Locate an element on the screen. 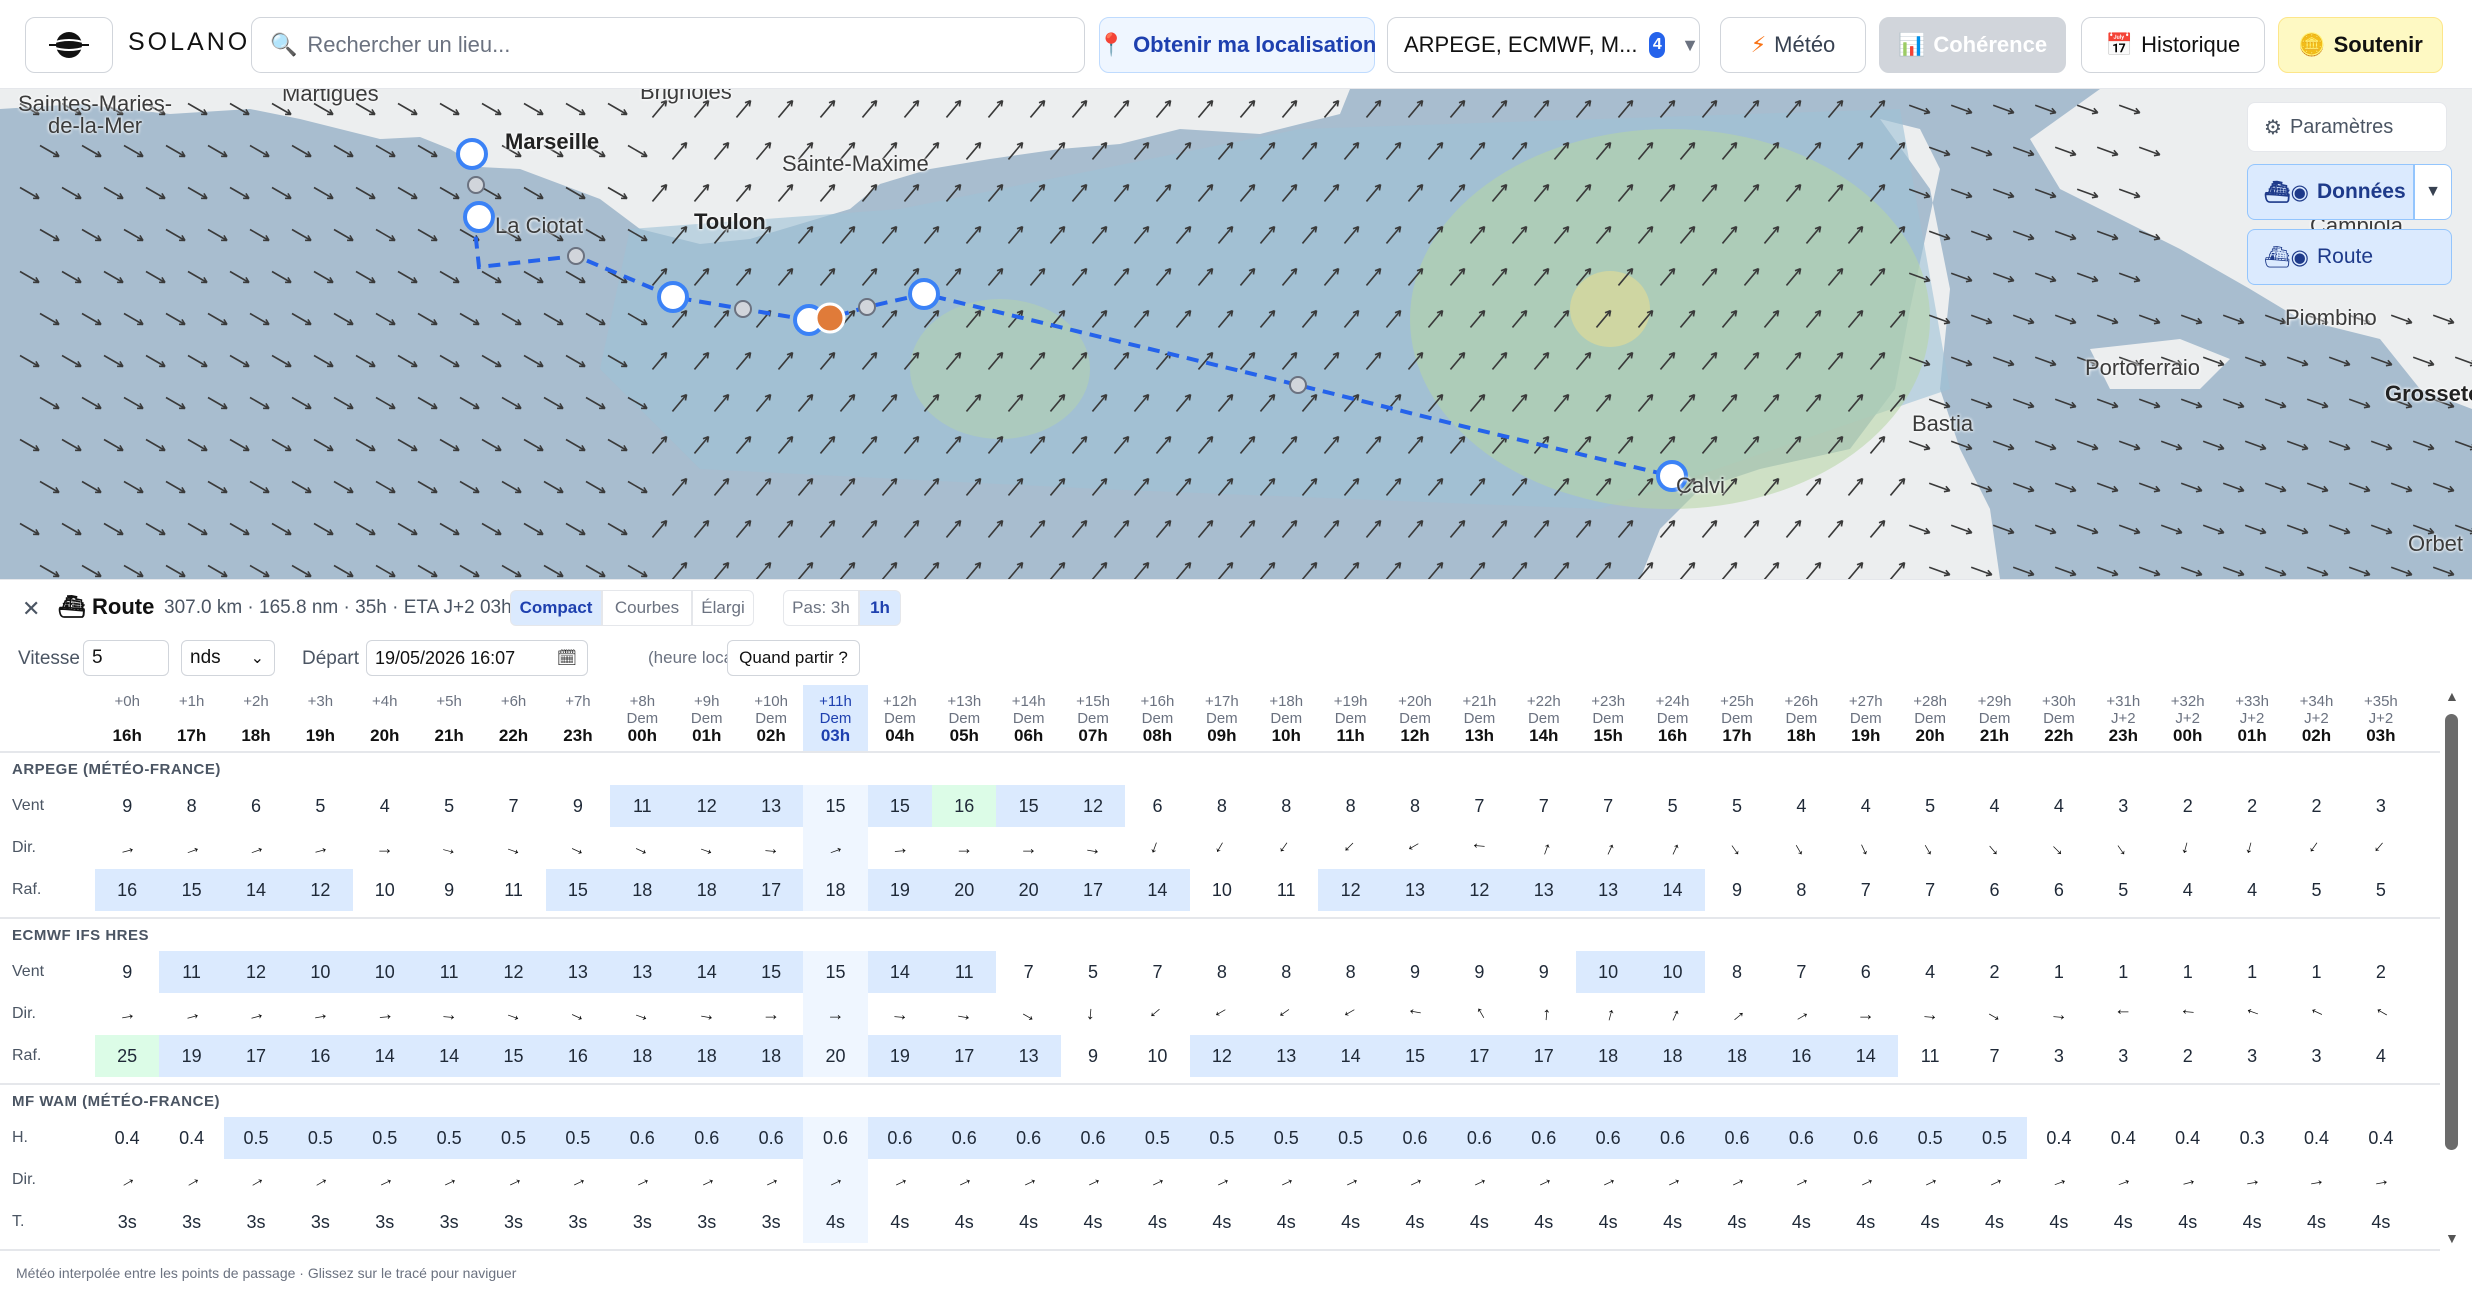  time-header-cell: +9h Dem 01h is located at coordinates (707, 718).